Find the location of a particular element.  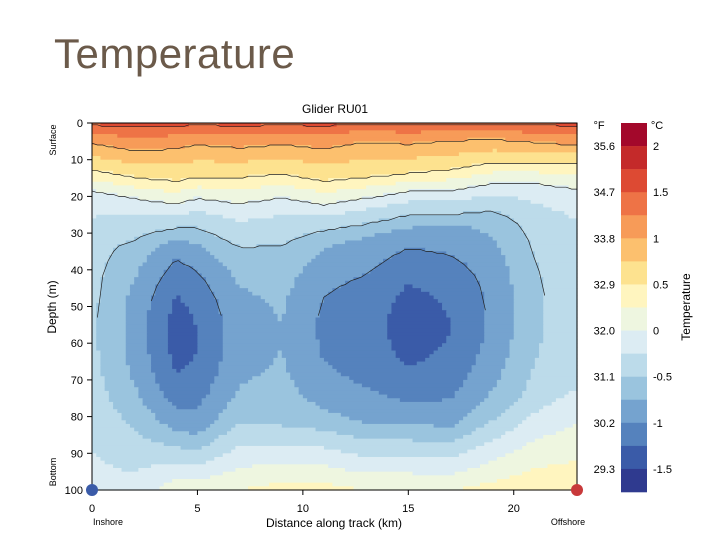

x-axis-label: Distance along track (km) is located at coordinates (334, 523).